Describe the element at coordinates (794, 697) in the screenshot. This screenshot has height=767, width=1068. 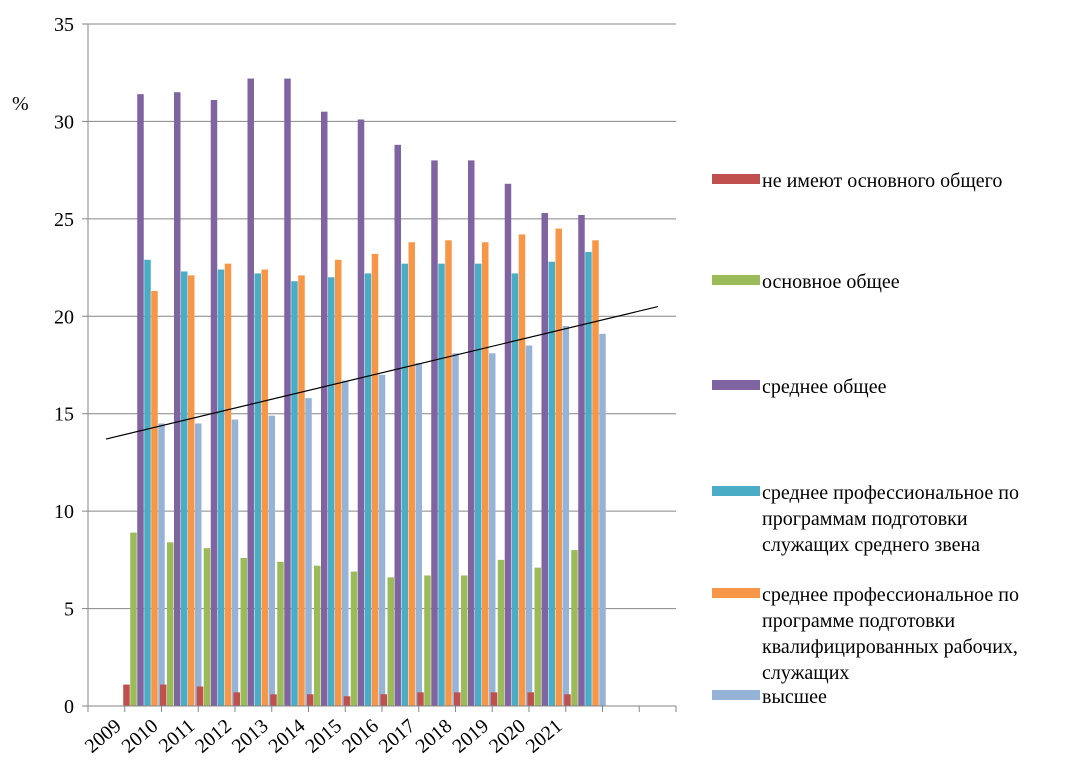
I see `legend-label: высшее` at that location.